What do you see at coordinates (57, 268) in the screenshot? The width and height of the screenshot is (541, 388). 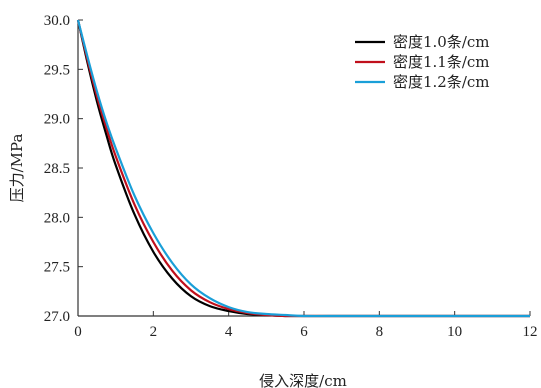 I see `y-tick-label: 27.5` at bounding box center [57, 268].